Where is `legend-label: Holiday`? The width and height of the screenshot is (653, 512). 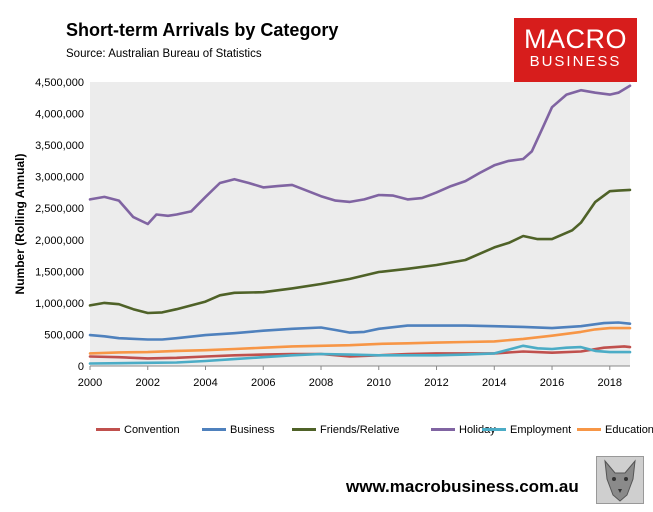
legend-label: Holiday is located at coordinates (477, 430).